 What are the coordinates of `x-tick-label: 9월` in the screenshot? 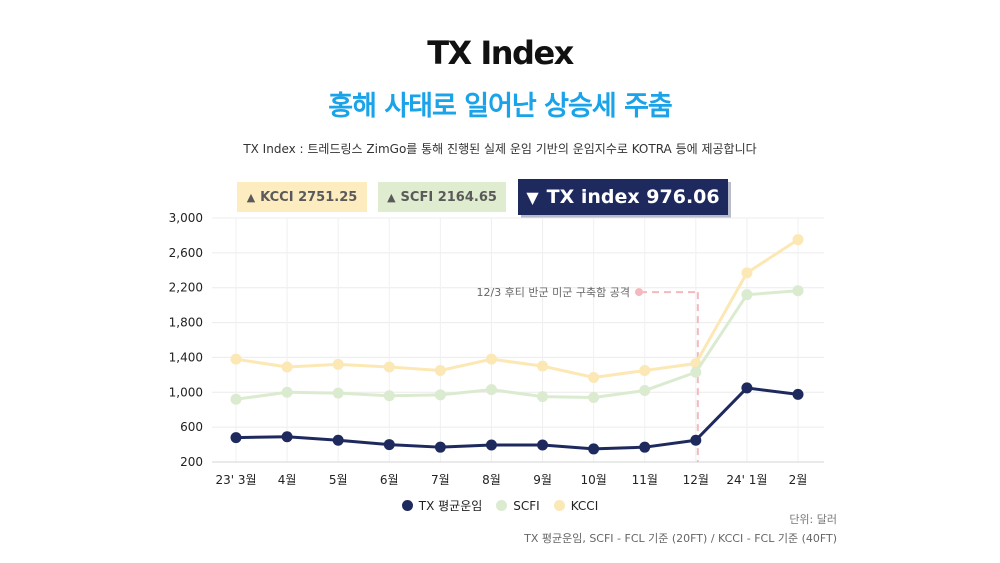 It's located at (542, 480).